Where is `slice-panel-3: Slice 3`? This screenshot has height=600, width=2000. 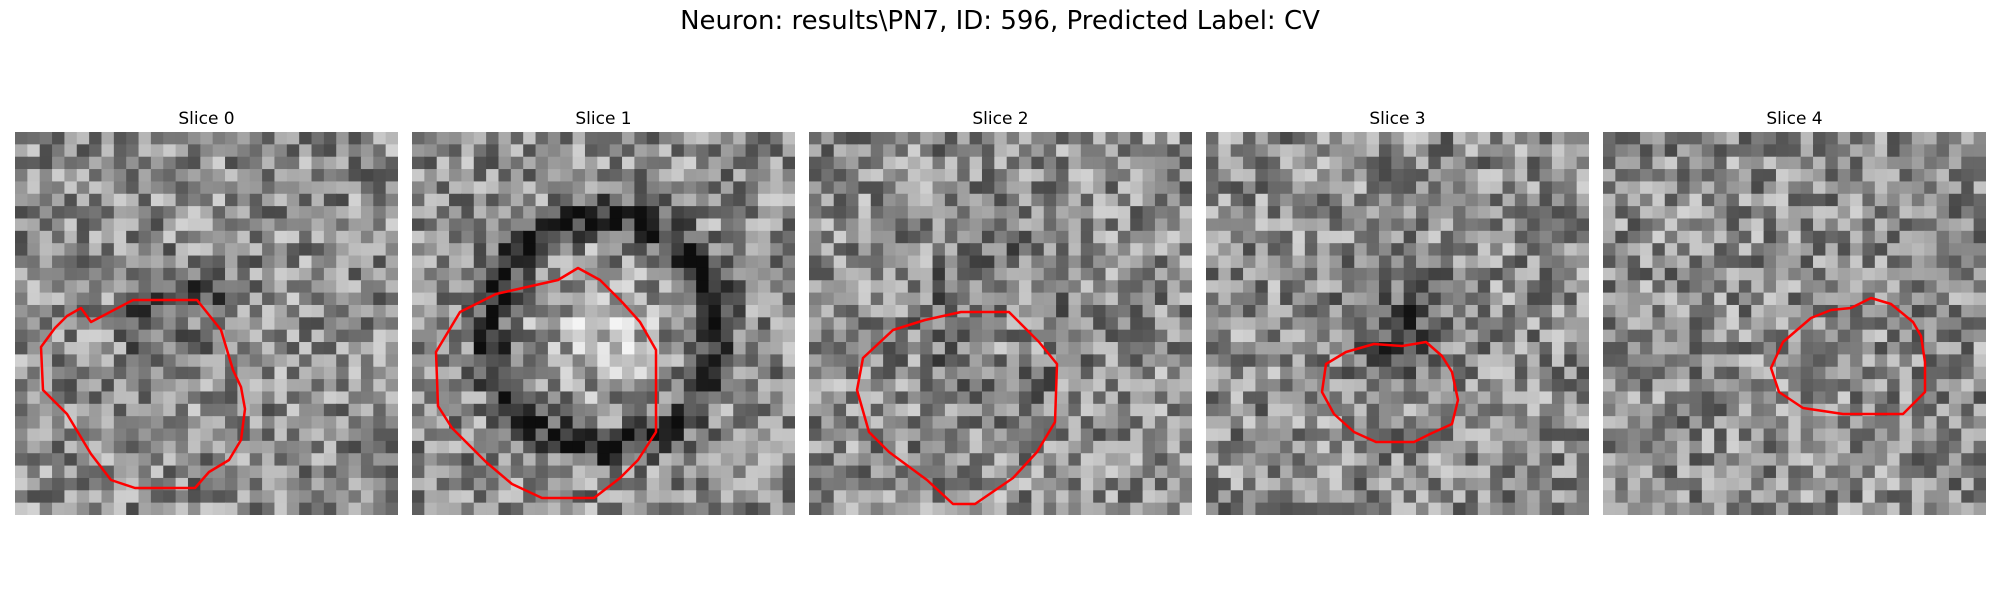
slice-panel-3: Slice 3 is located at coordinates (1397, 310).